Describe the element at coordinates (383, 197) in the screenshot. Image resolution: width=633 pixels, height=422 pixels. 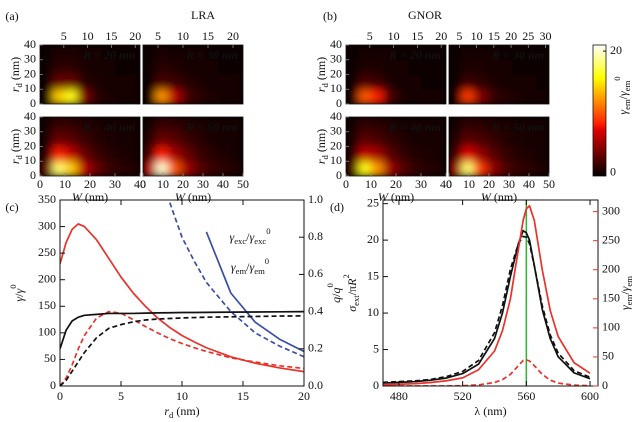
I see `text-segment: W` at that location.